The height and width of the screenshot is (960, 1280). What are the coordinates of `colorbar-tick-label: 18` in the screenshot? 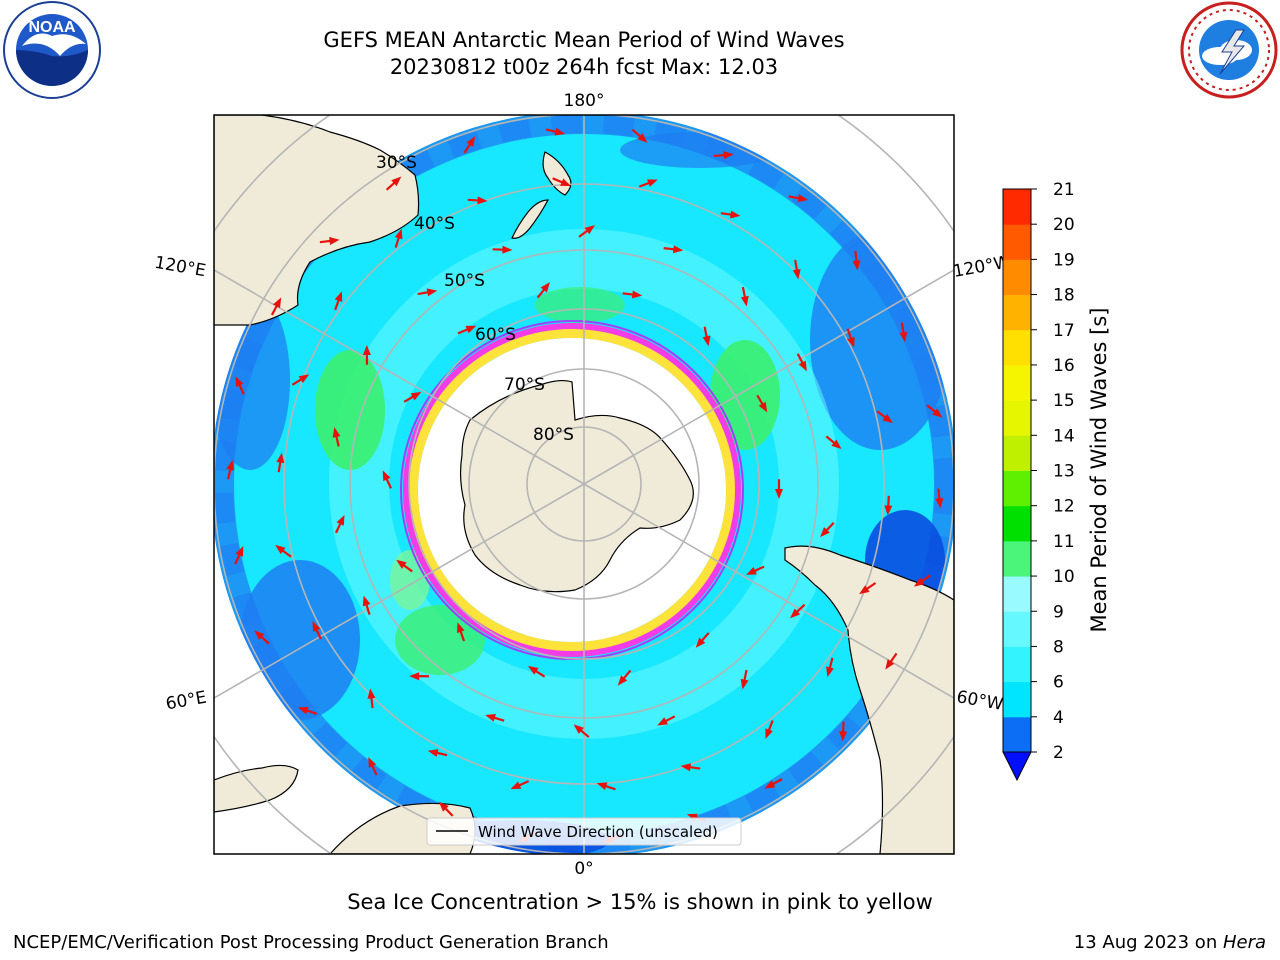 It's located at (1064, 296).